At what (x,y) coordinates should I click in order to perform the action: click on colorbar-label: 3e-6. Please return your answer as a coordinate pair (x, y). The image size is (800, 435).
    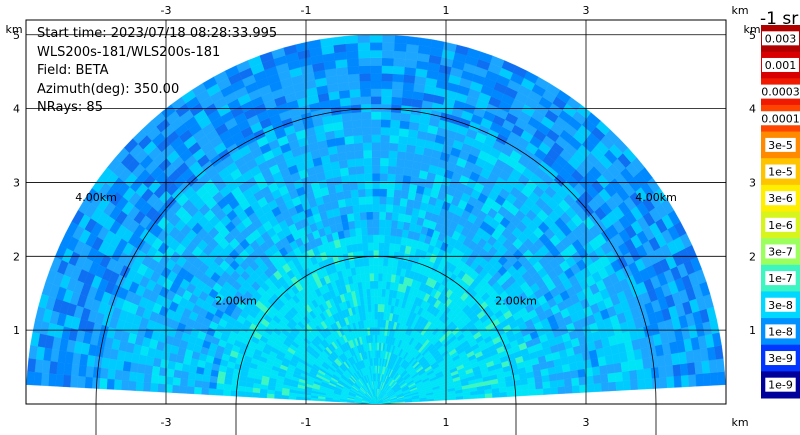
    Looking at the image, I should click on (780, 198).